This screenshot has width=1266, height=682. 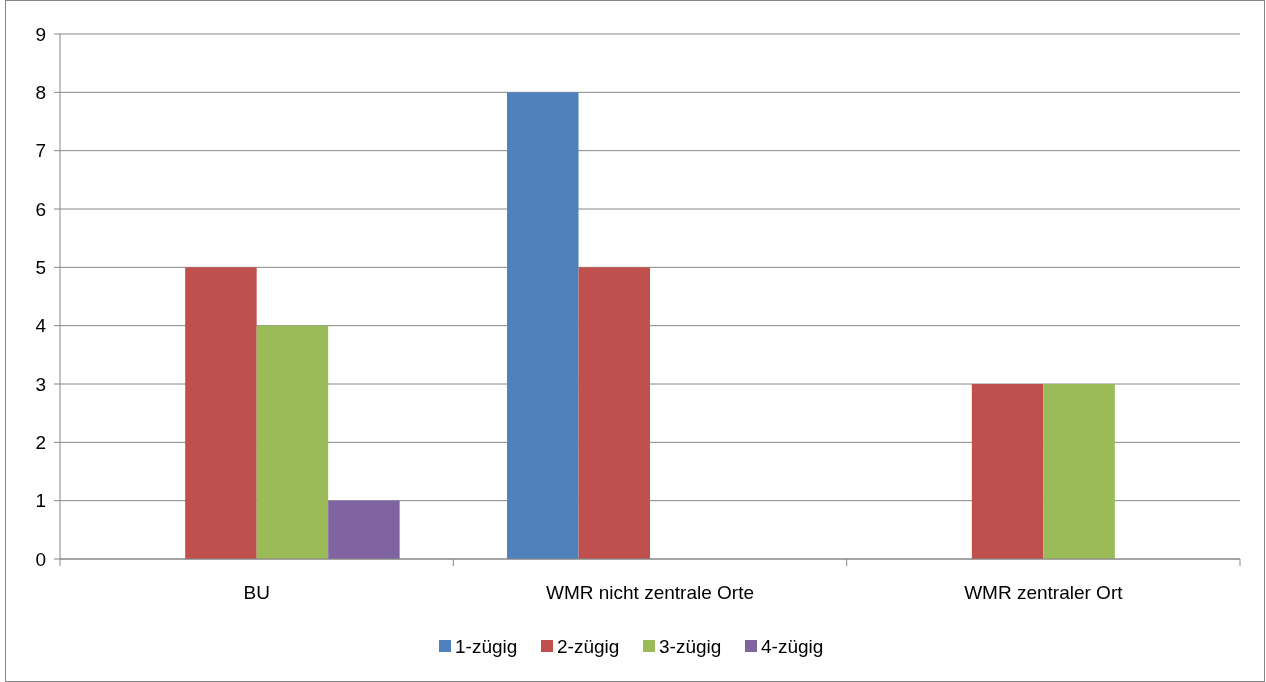 What do you see at coordinates (690, 646) in the screenshot?
I see `legend-label: 3-zügig` at bounding box center [690, 646].